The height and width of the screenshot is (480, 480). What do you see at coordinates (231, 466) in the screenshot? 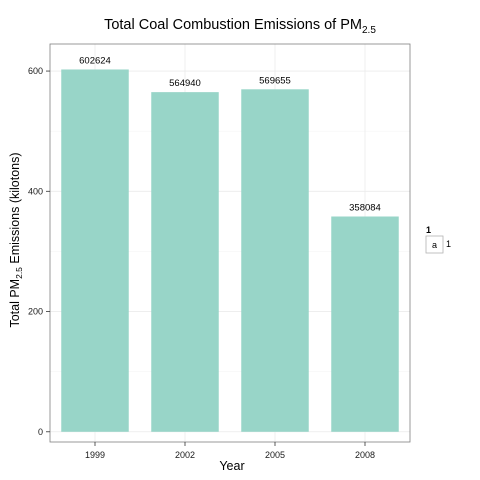
I see `x-axis-title: Year` at bounding box center [231, 466].